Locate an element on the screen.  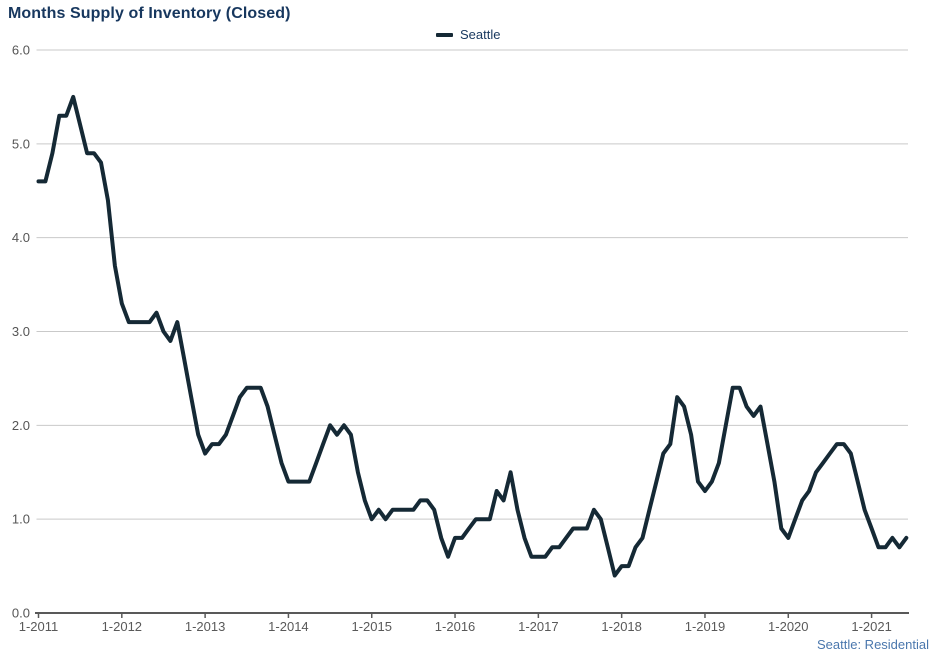
svg-text: 1-2015 is located at coordinates (371, 626).